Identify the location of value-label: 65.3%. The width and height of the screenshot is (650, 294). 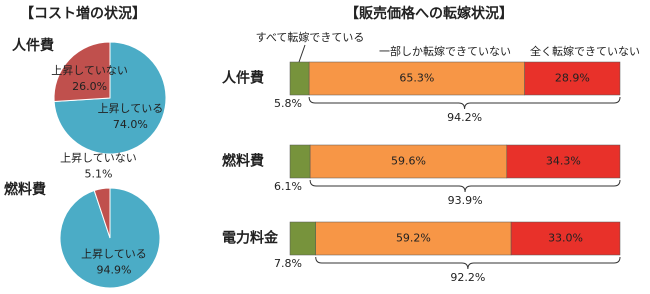
(416, 78).